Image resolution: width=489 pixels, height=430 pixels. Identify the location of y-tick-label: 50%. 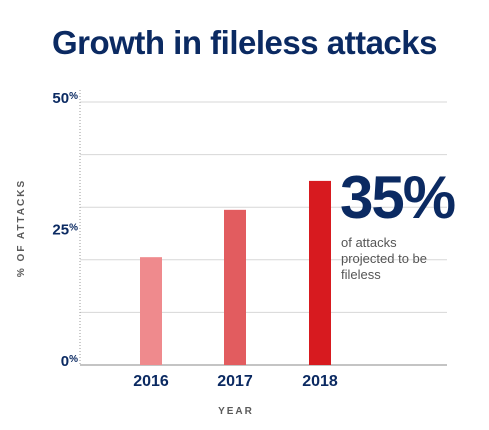
(65, 98).